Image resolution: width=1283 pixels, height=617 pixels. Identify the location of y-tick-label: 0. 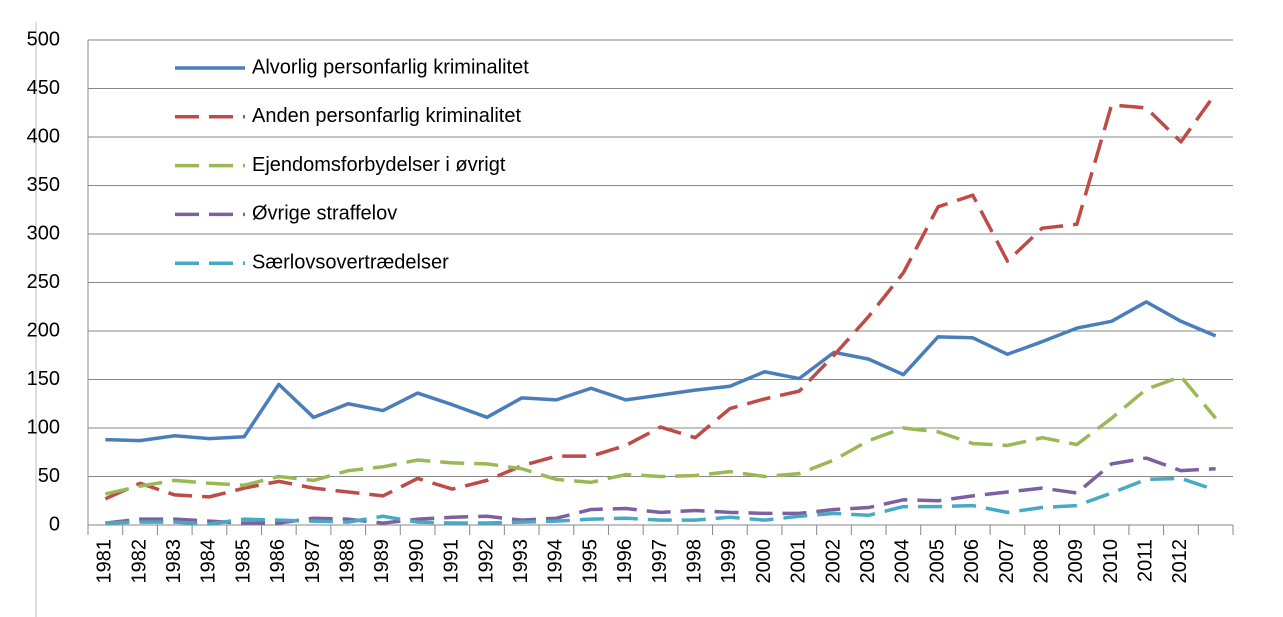
(54, 524).